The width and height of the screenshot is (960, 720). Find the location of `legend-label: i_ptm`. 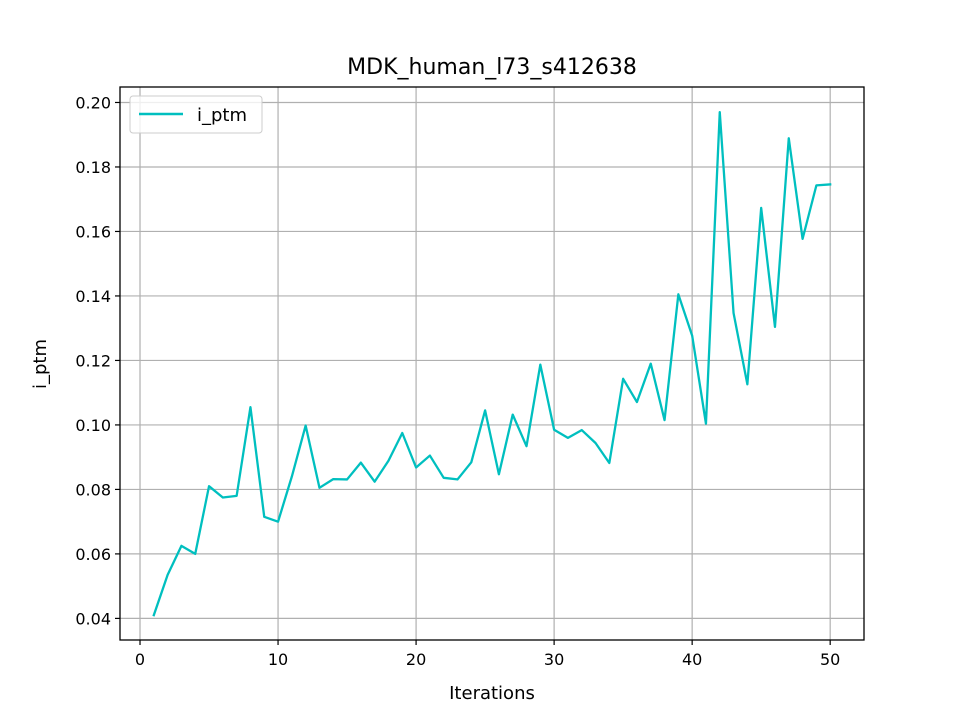

legend-label: i_ptm is located at coordinates (222, 115).